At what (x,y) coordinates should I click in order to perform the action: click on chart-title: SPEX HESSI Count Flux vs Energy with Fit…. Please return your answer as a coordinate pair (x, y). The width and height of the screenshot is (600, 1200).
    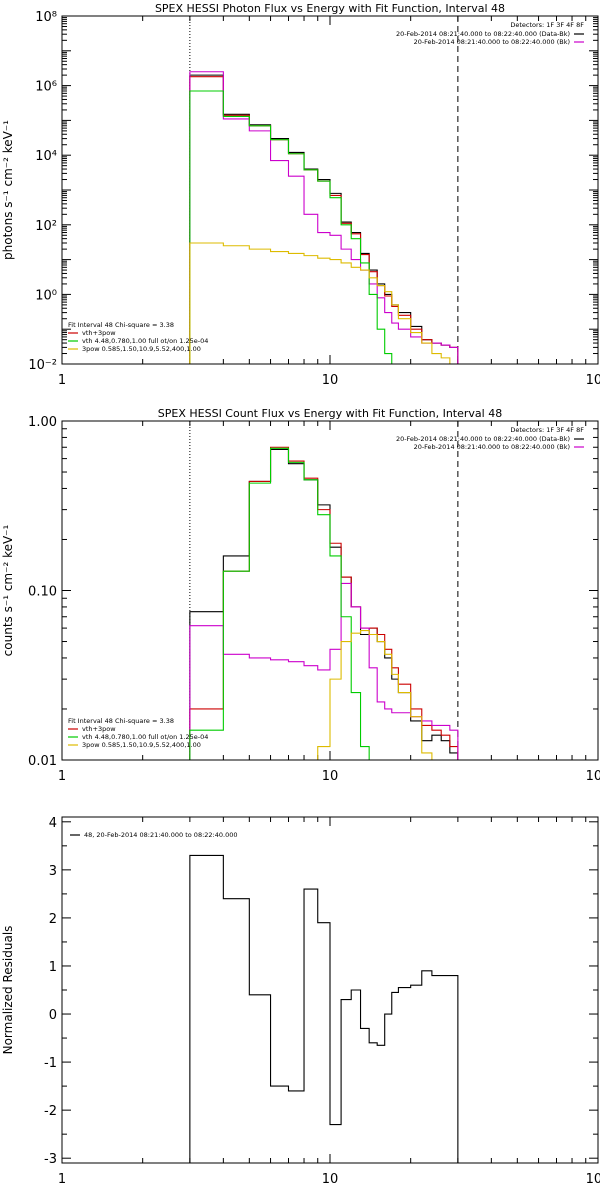
    Looking at the image, I should click on (330, 413).